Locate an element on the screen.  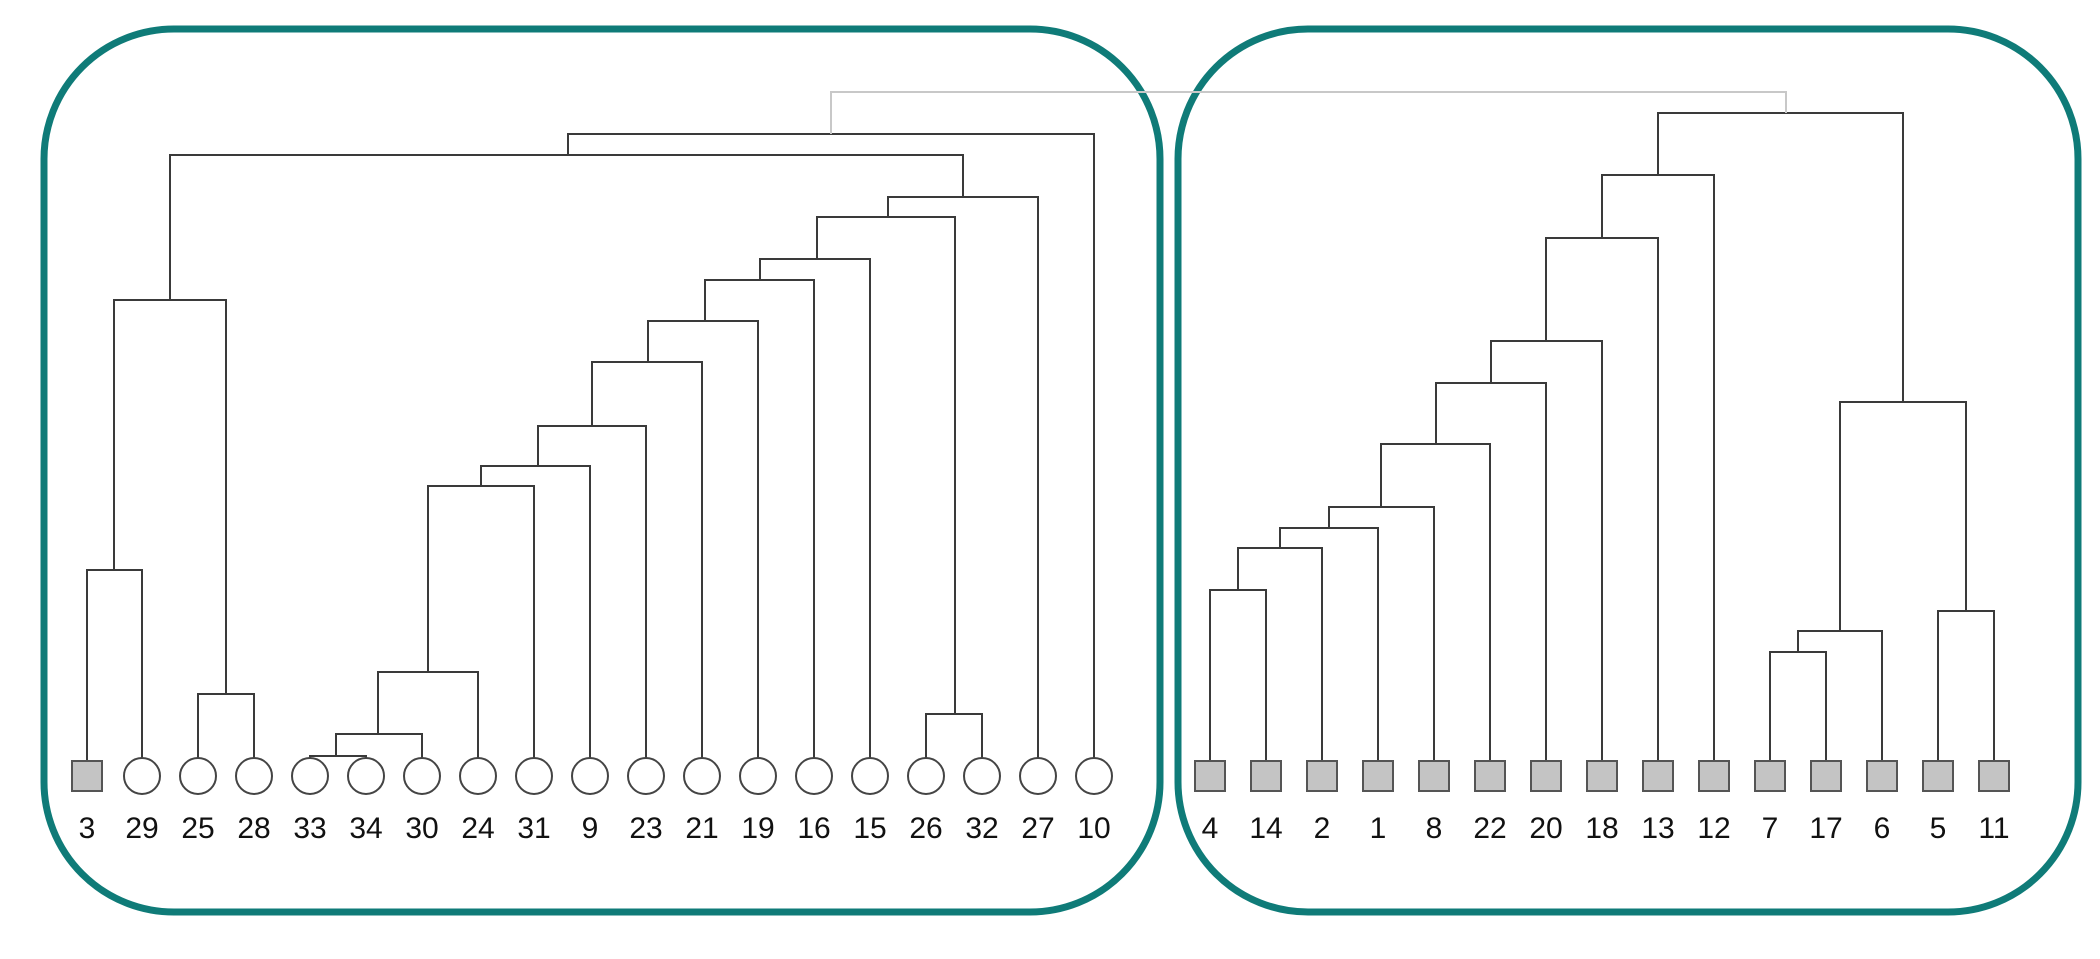
leaf-label: 17 is located at coordinates (1825, 828).